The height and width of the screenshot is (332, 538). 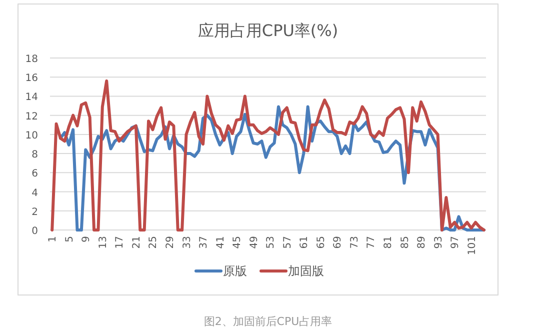 What do you see at coordinates (220, 242) in the screenshot?
I see `x-tick-label: 41` at bounding box center [220, 242].